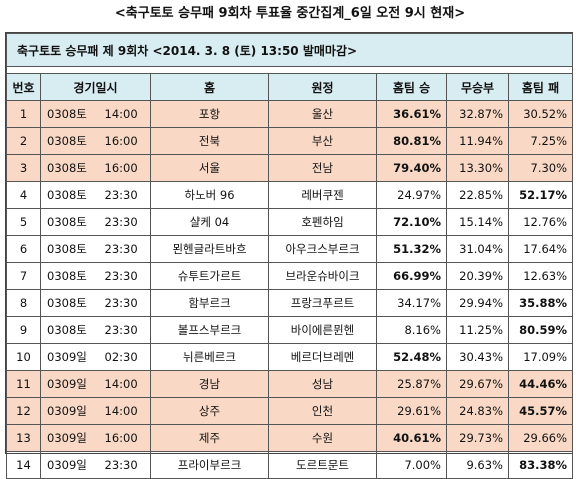  What do you see at coordinates (322, 465) in the screenshot?
I see `row-away-team: 도르트문트` at bounding box center [322, 465].